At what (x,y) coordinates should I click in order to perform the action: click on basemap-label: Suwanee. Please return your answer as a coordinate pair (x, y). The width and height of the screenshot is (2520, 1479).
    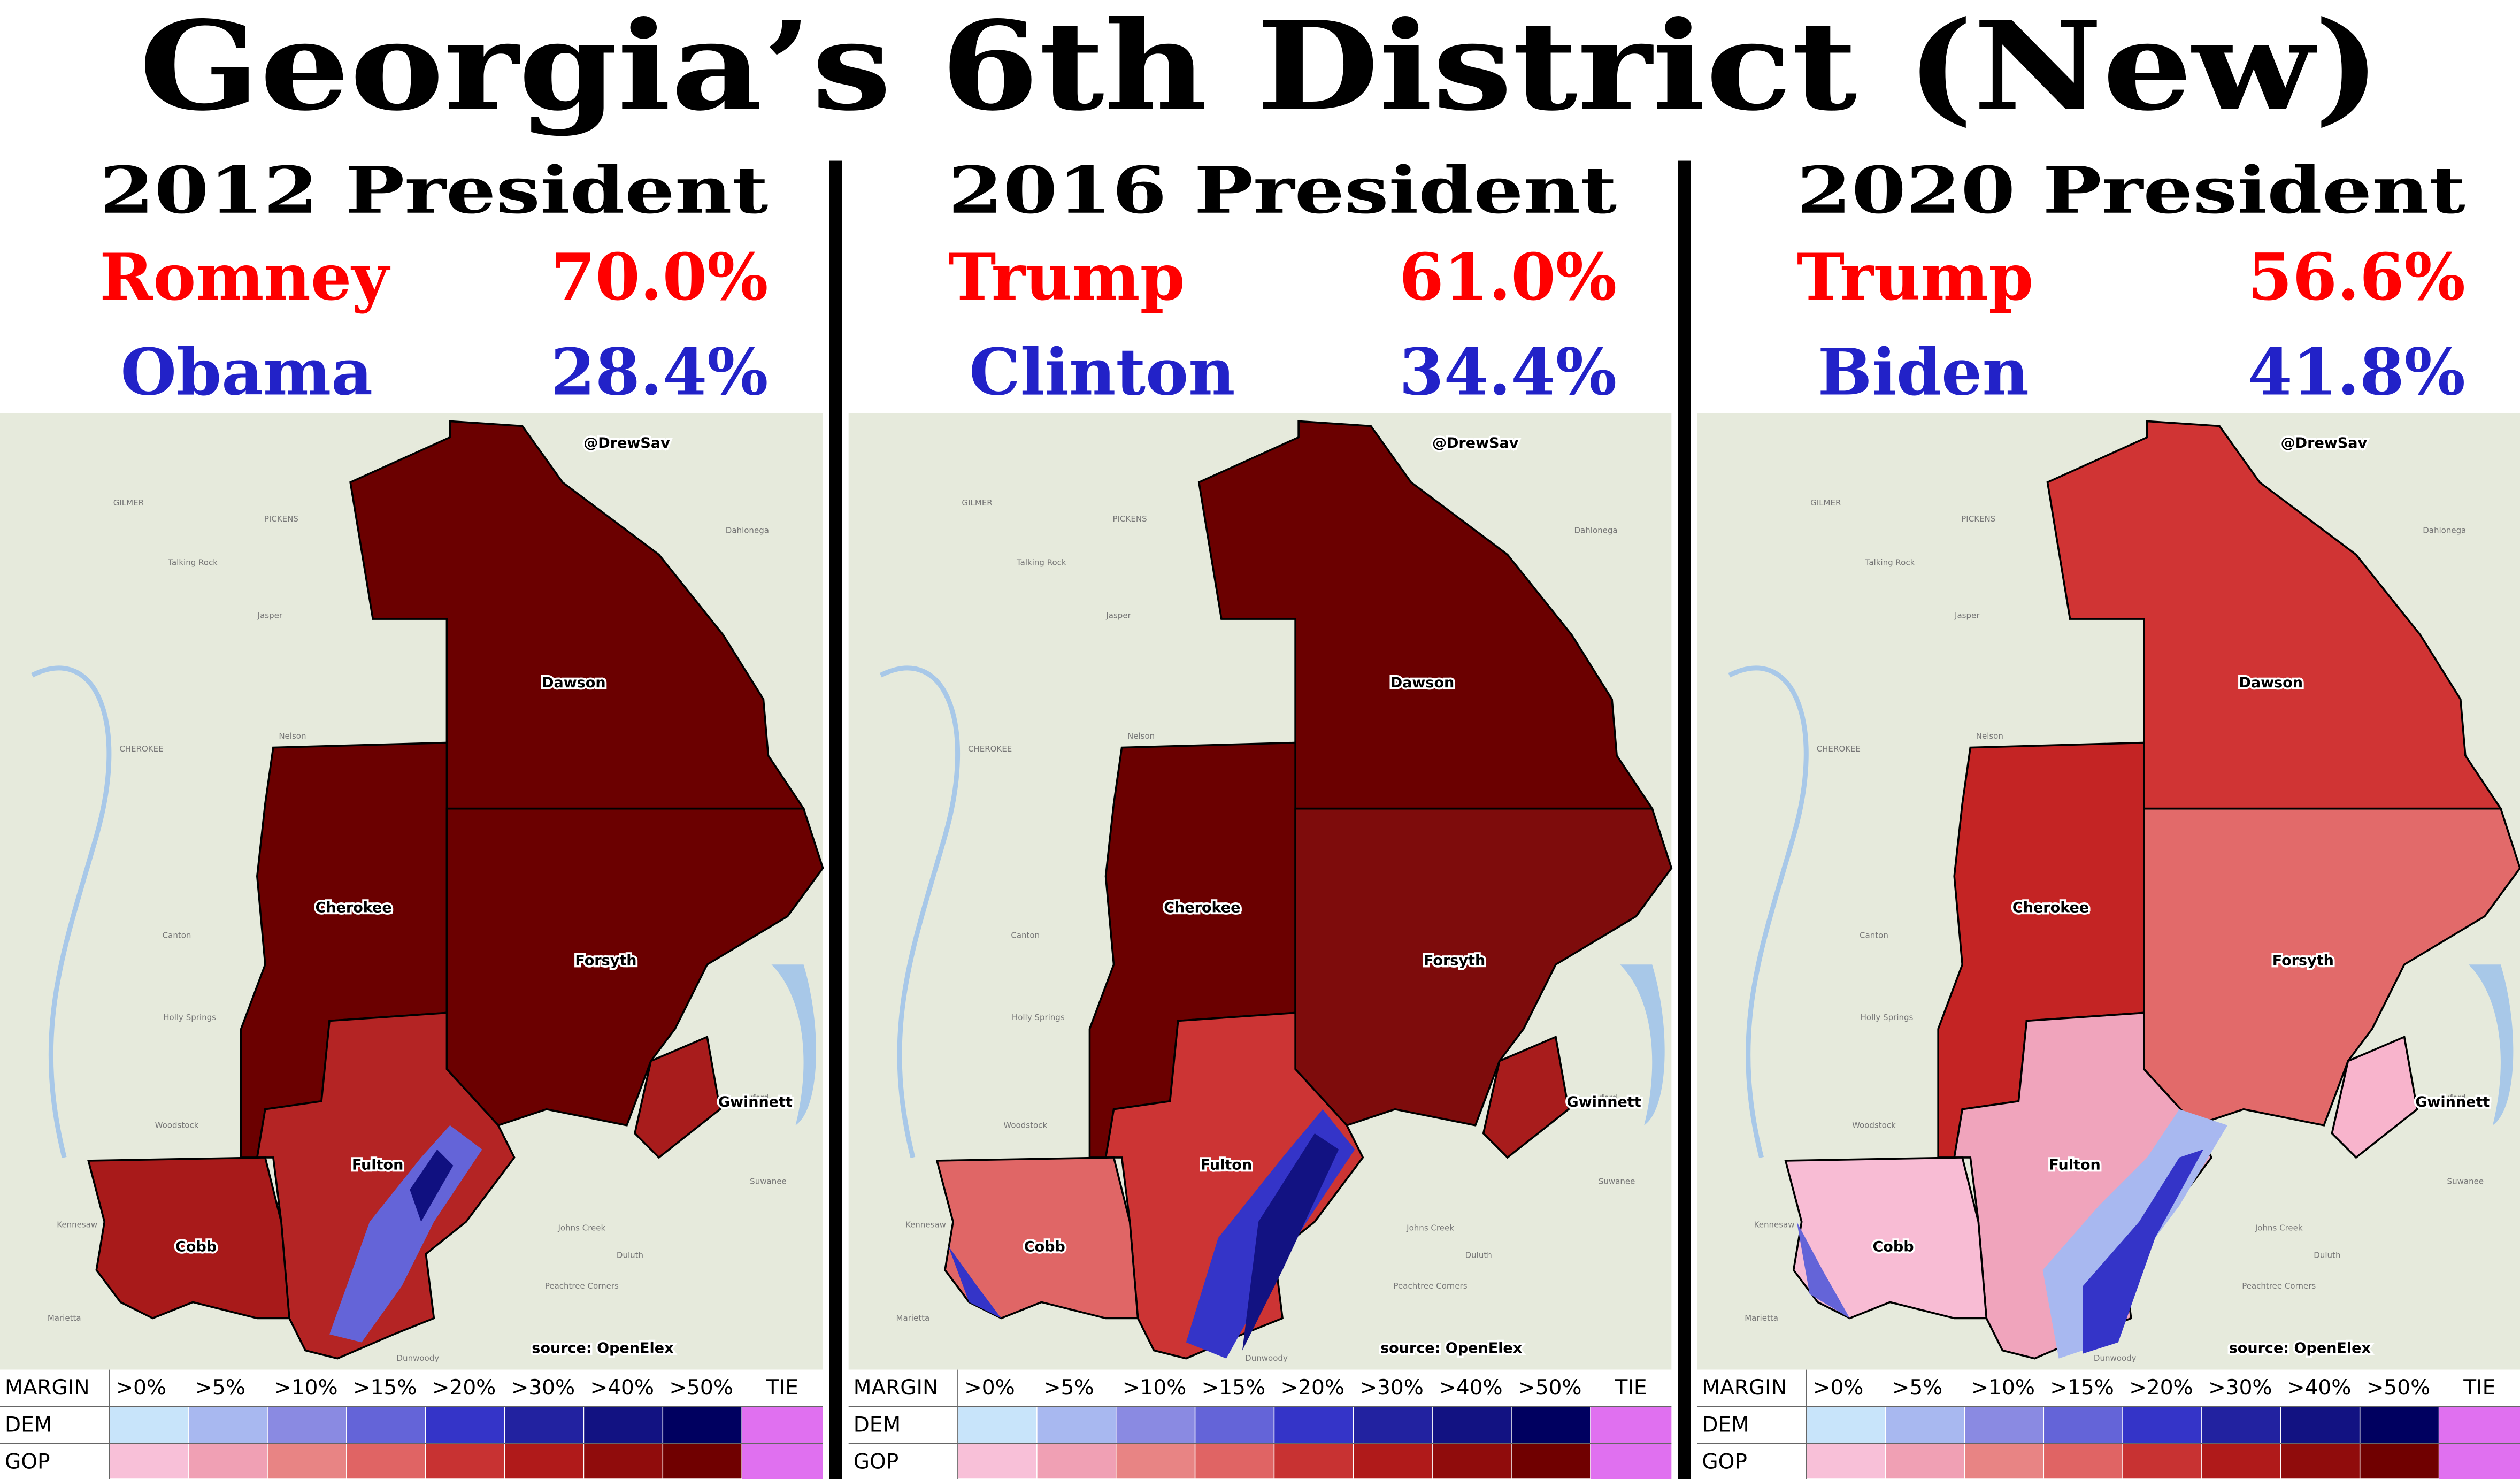
    Looking at the image, I should click on (768, 1181).